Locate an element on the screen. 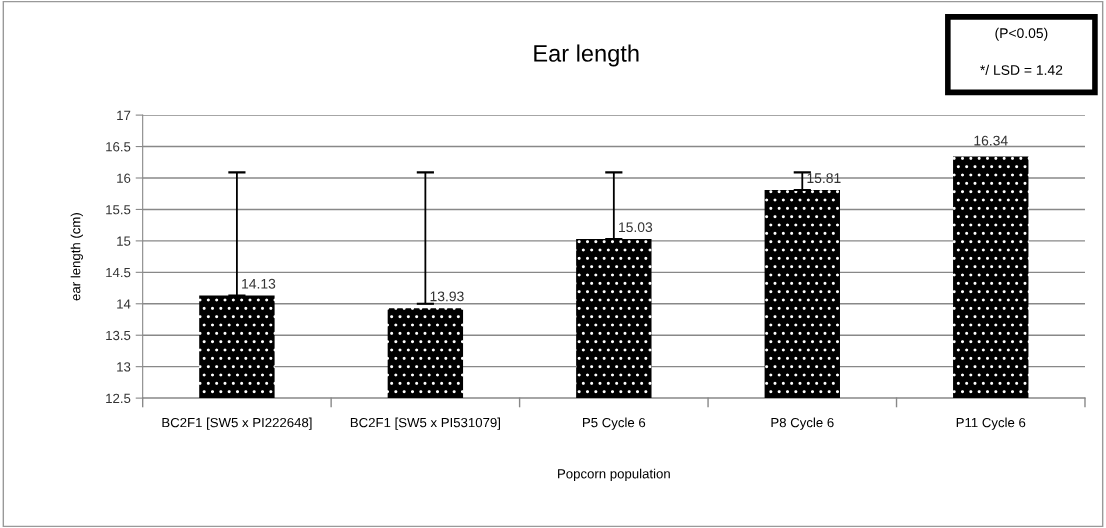 The width and height of the screenshot is (1106, 528). data-label: 15.03 is located at coordinates (636, 227).